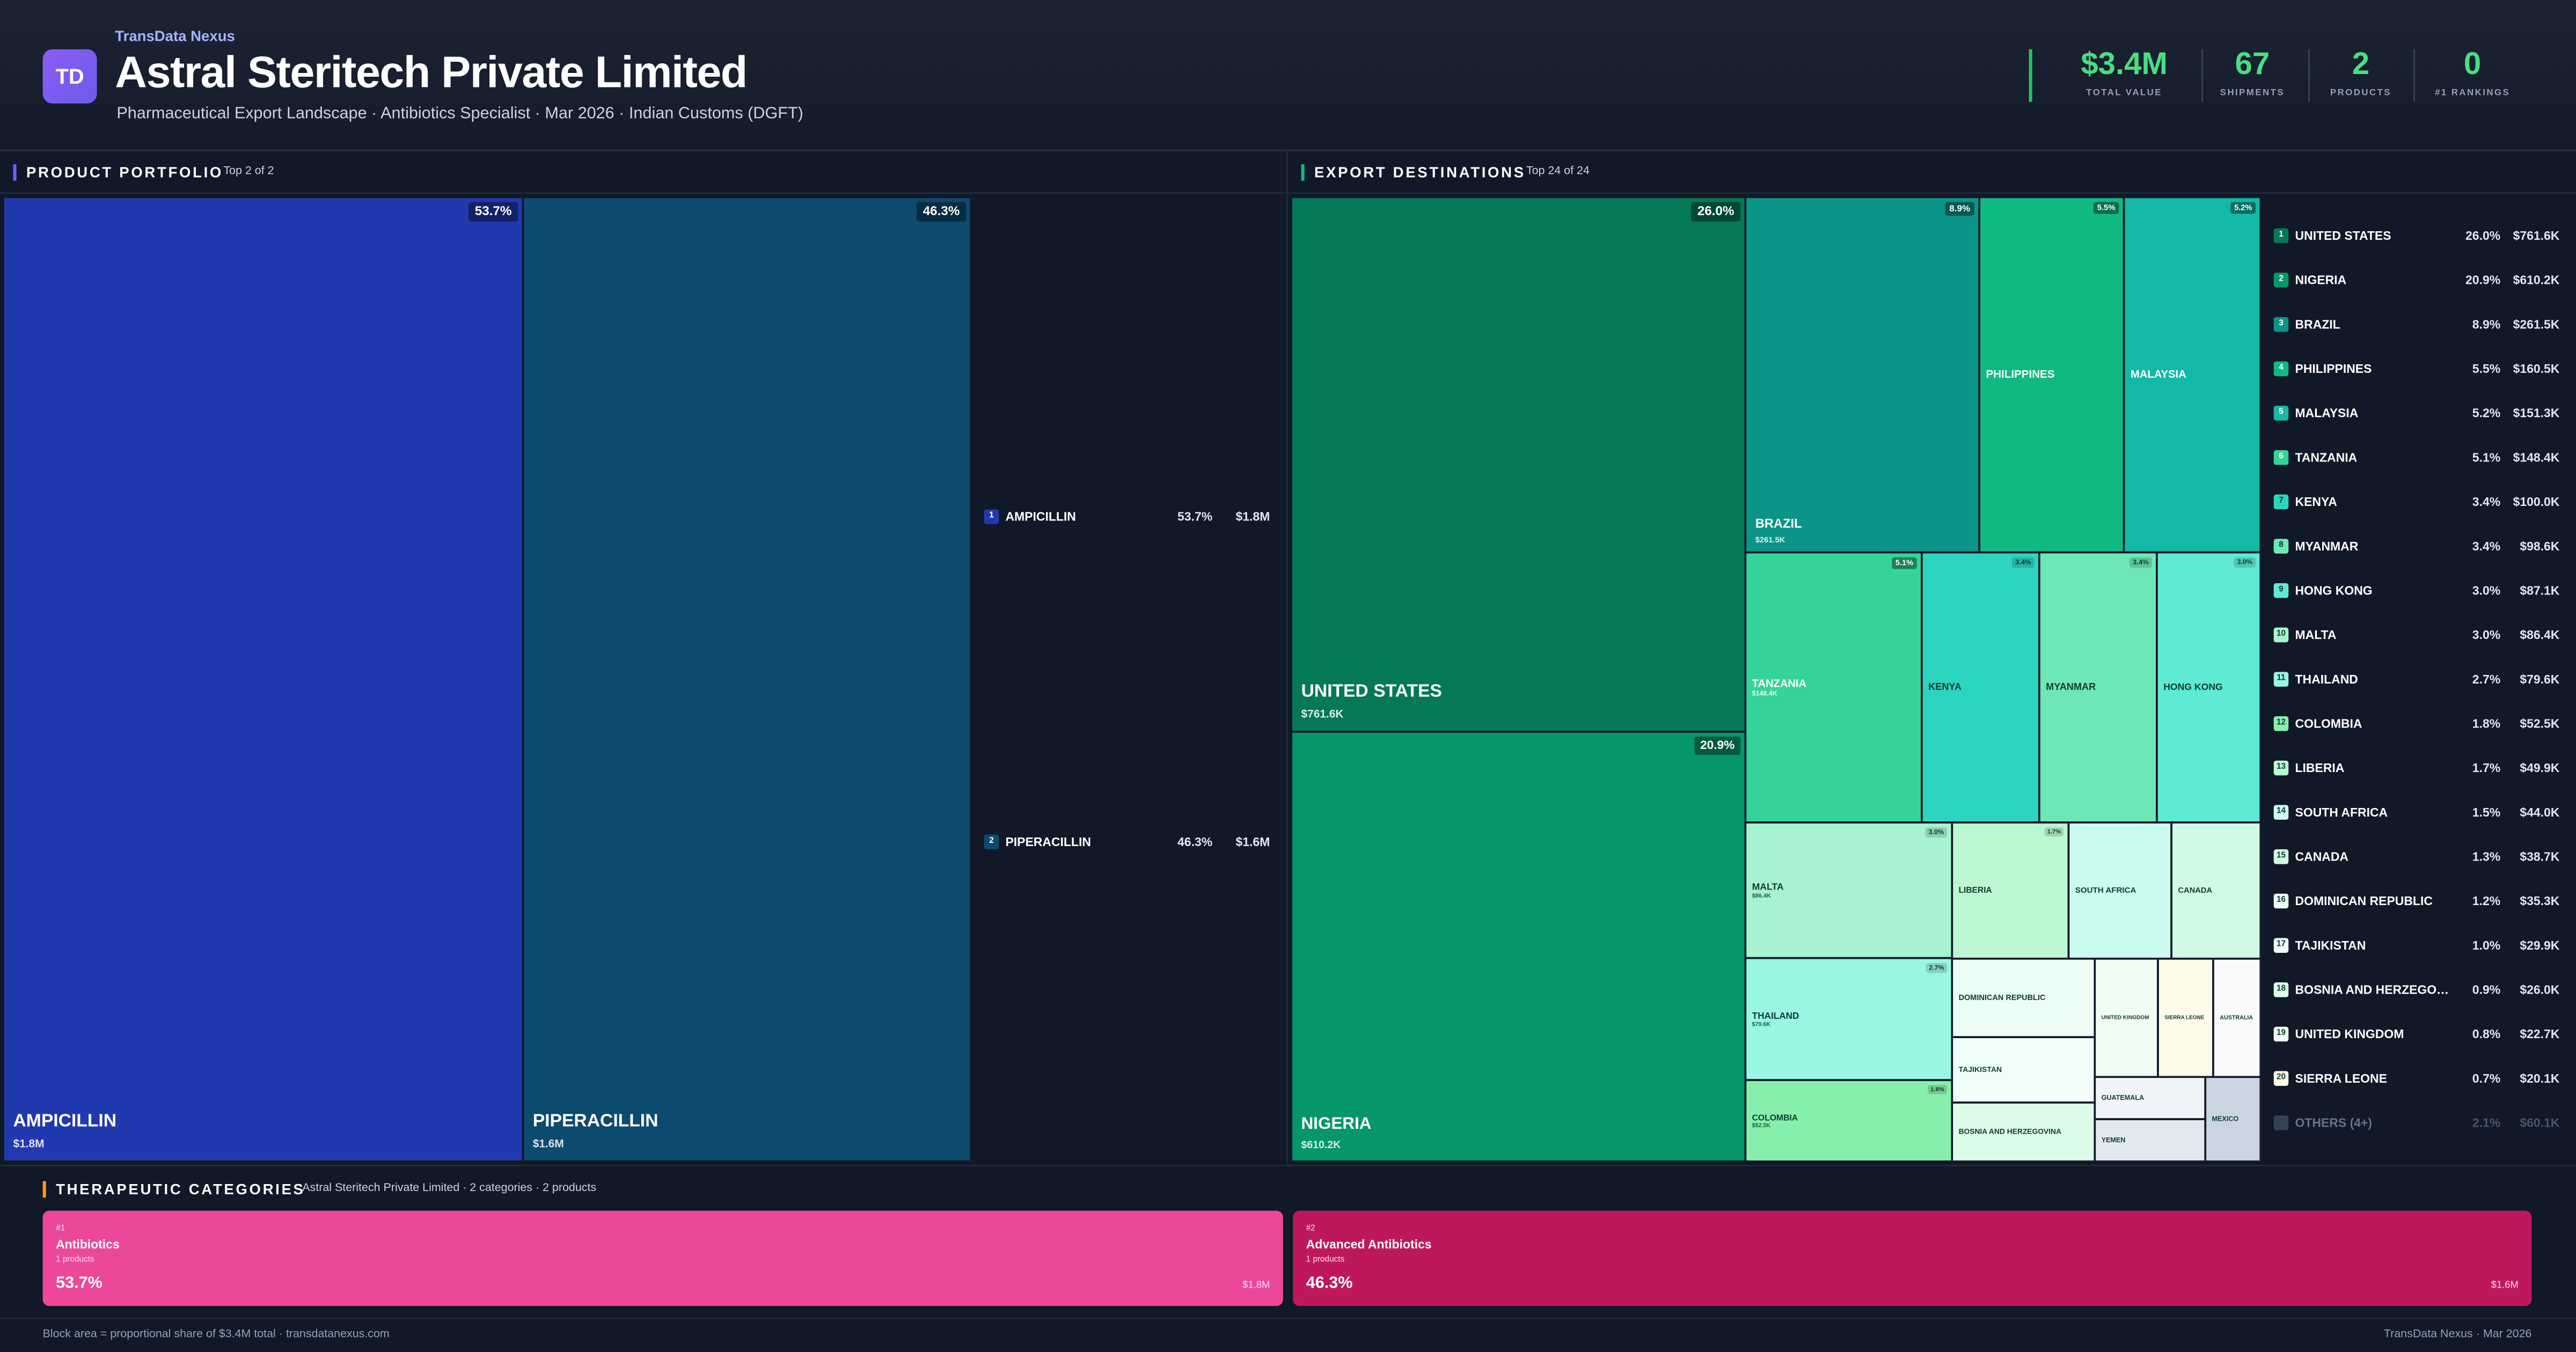 The width and height of the screenshot is (2576, 1352). I want to click on row-share: 26.0%, so click(2483, 235).